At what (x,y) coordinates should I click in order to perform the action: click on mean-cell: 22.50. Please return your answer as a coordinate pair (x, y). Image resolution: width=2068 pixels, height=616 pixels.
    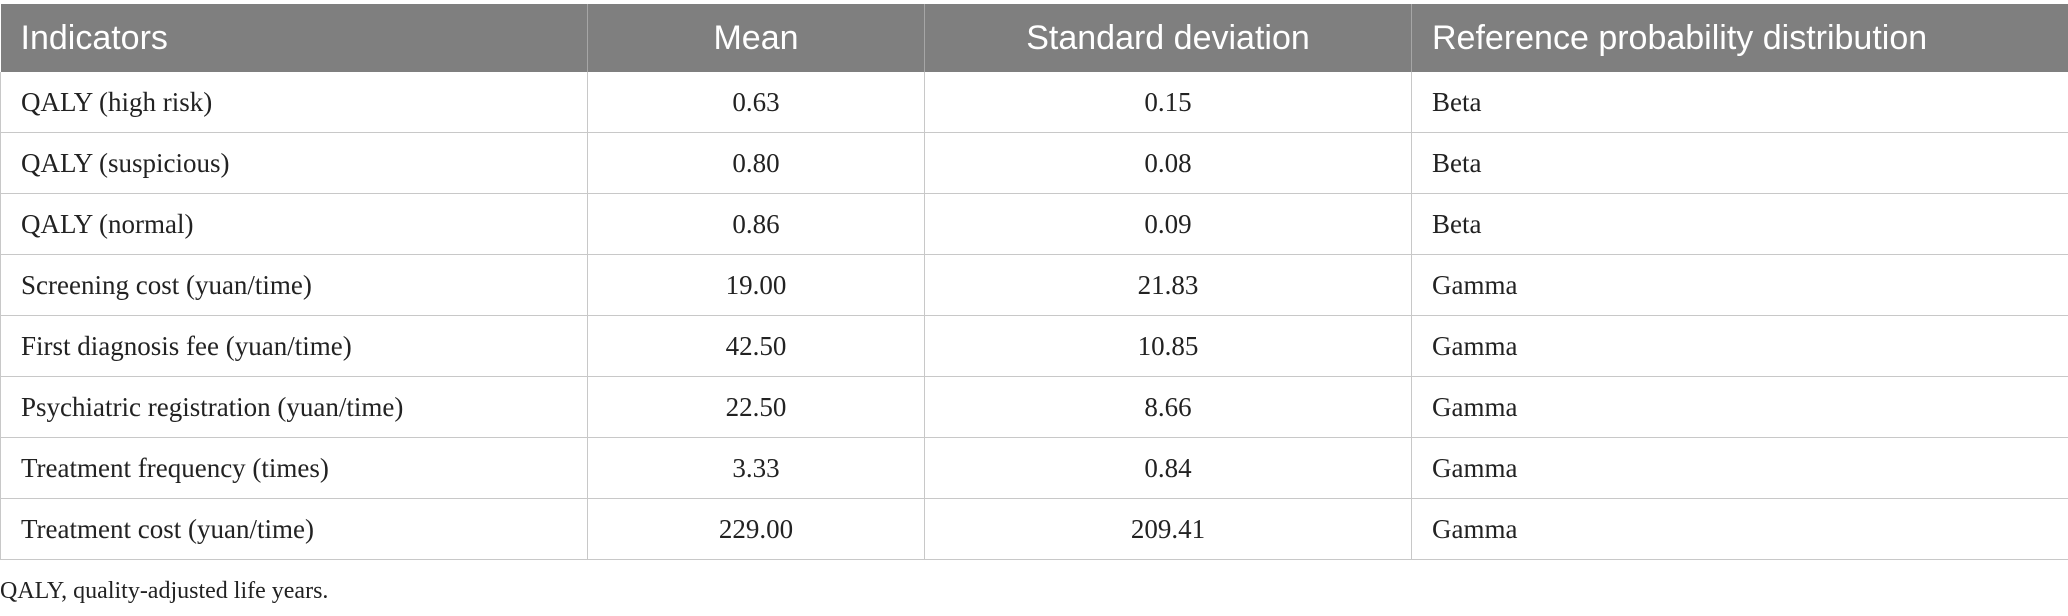
    Looking at the image, I should click on (756, 407).